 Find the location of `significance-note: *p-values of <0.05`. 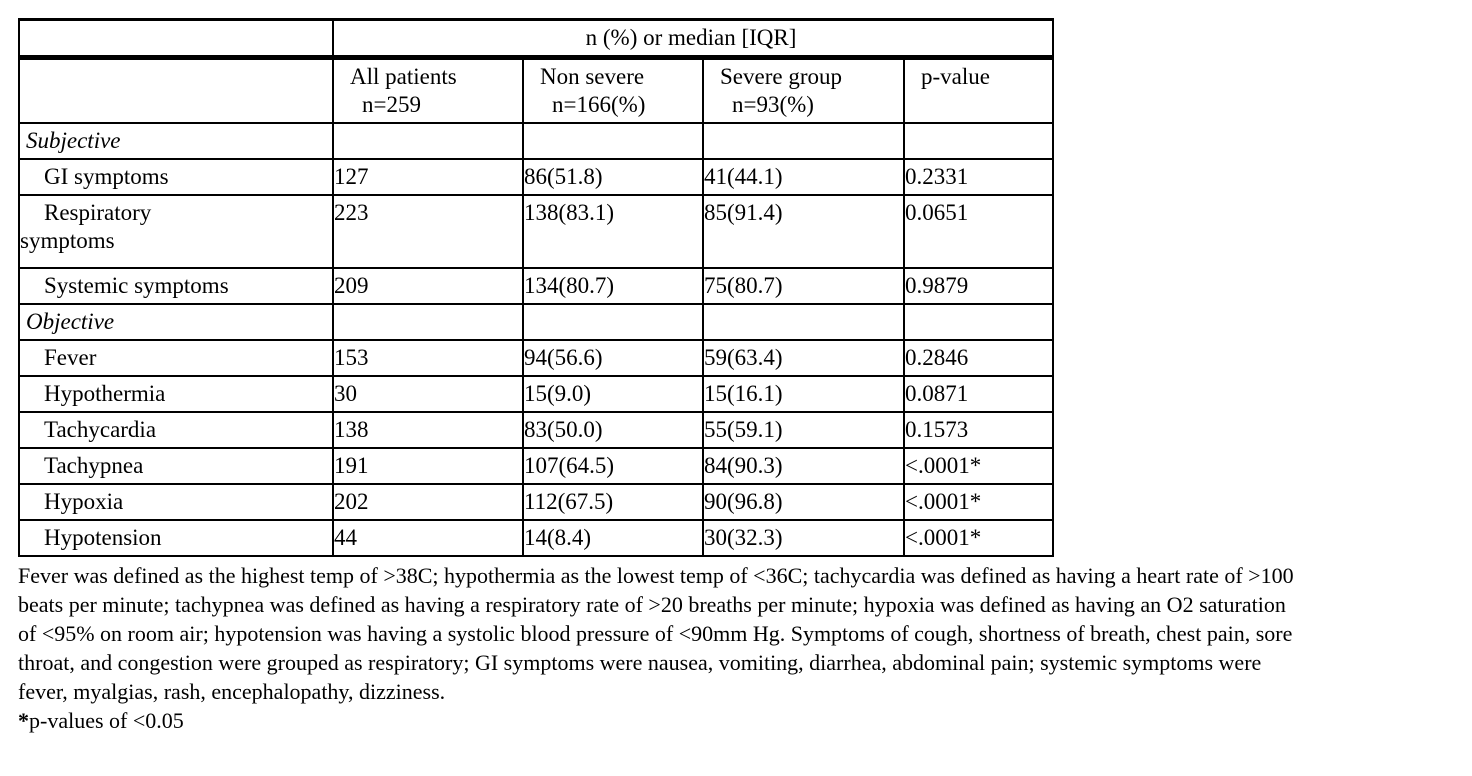

significance-note: *p-values of <0.05 is located at coordinates (101, 720).